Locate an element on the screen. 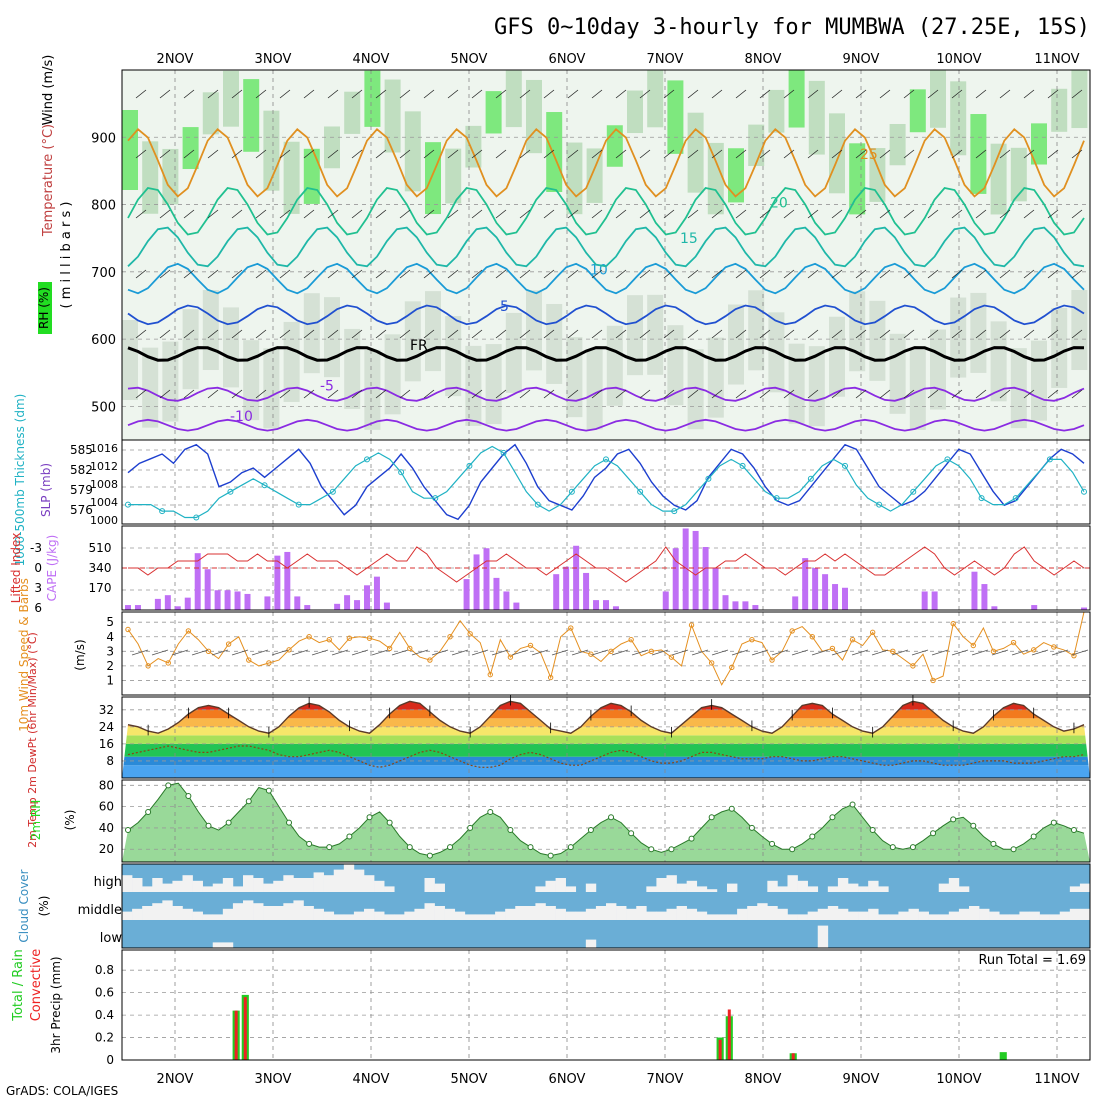 This screenshot has width=1100, height=1100. rh-line is located at coordinates (606, 819).